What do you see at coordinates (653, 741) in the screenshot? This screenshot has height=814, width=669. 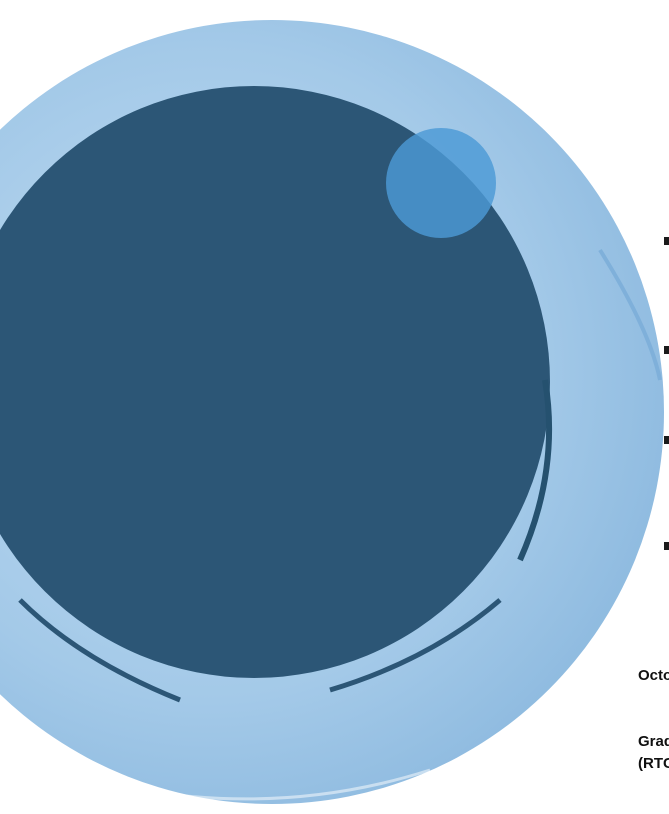 I see `organization-line-1: Grad` at bounding box center [653, 741].